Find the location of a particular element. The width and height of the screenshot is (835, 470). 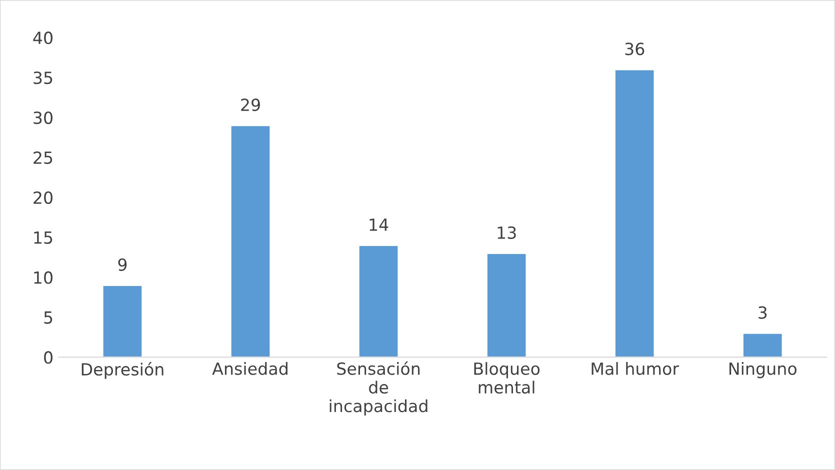

x-tick-label: Depresión is located at coordinates (123, 370).